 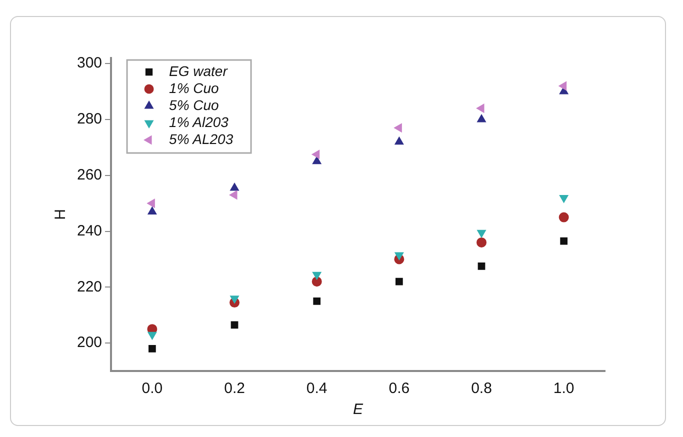 I want to click on legend-label: 5% AL203, so click(x=201, y=138).